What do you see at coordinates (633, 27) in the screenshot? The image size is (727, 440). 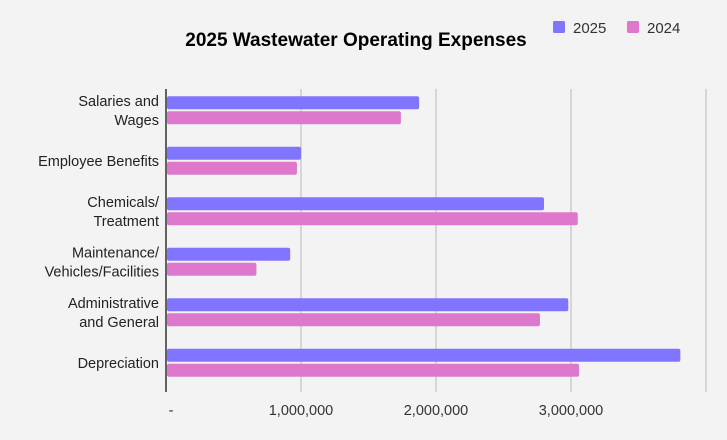 I see `legend-swatch-2024` at bounding box center [633, 27].